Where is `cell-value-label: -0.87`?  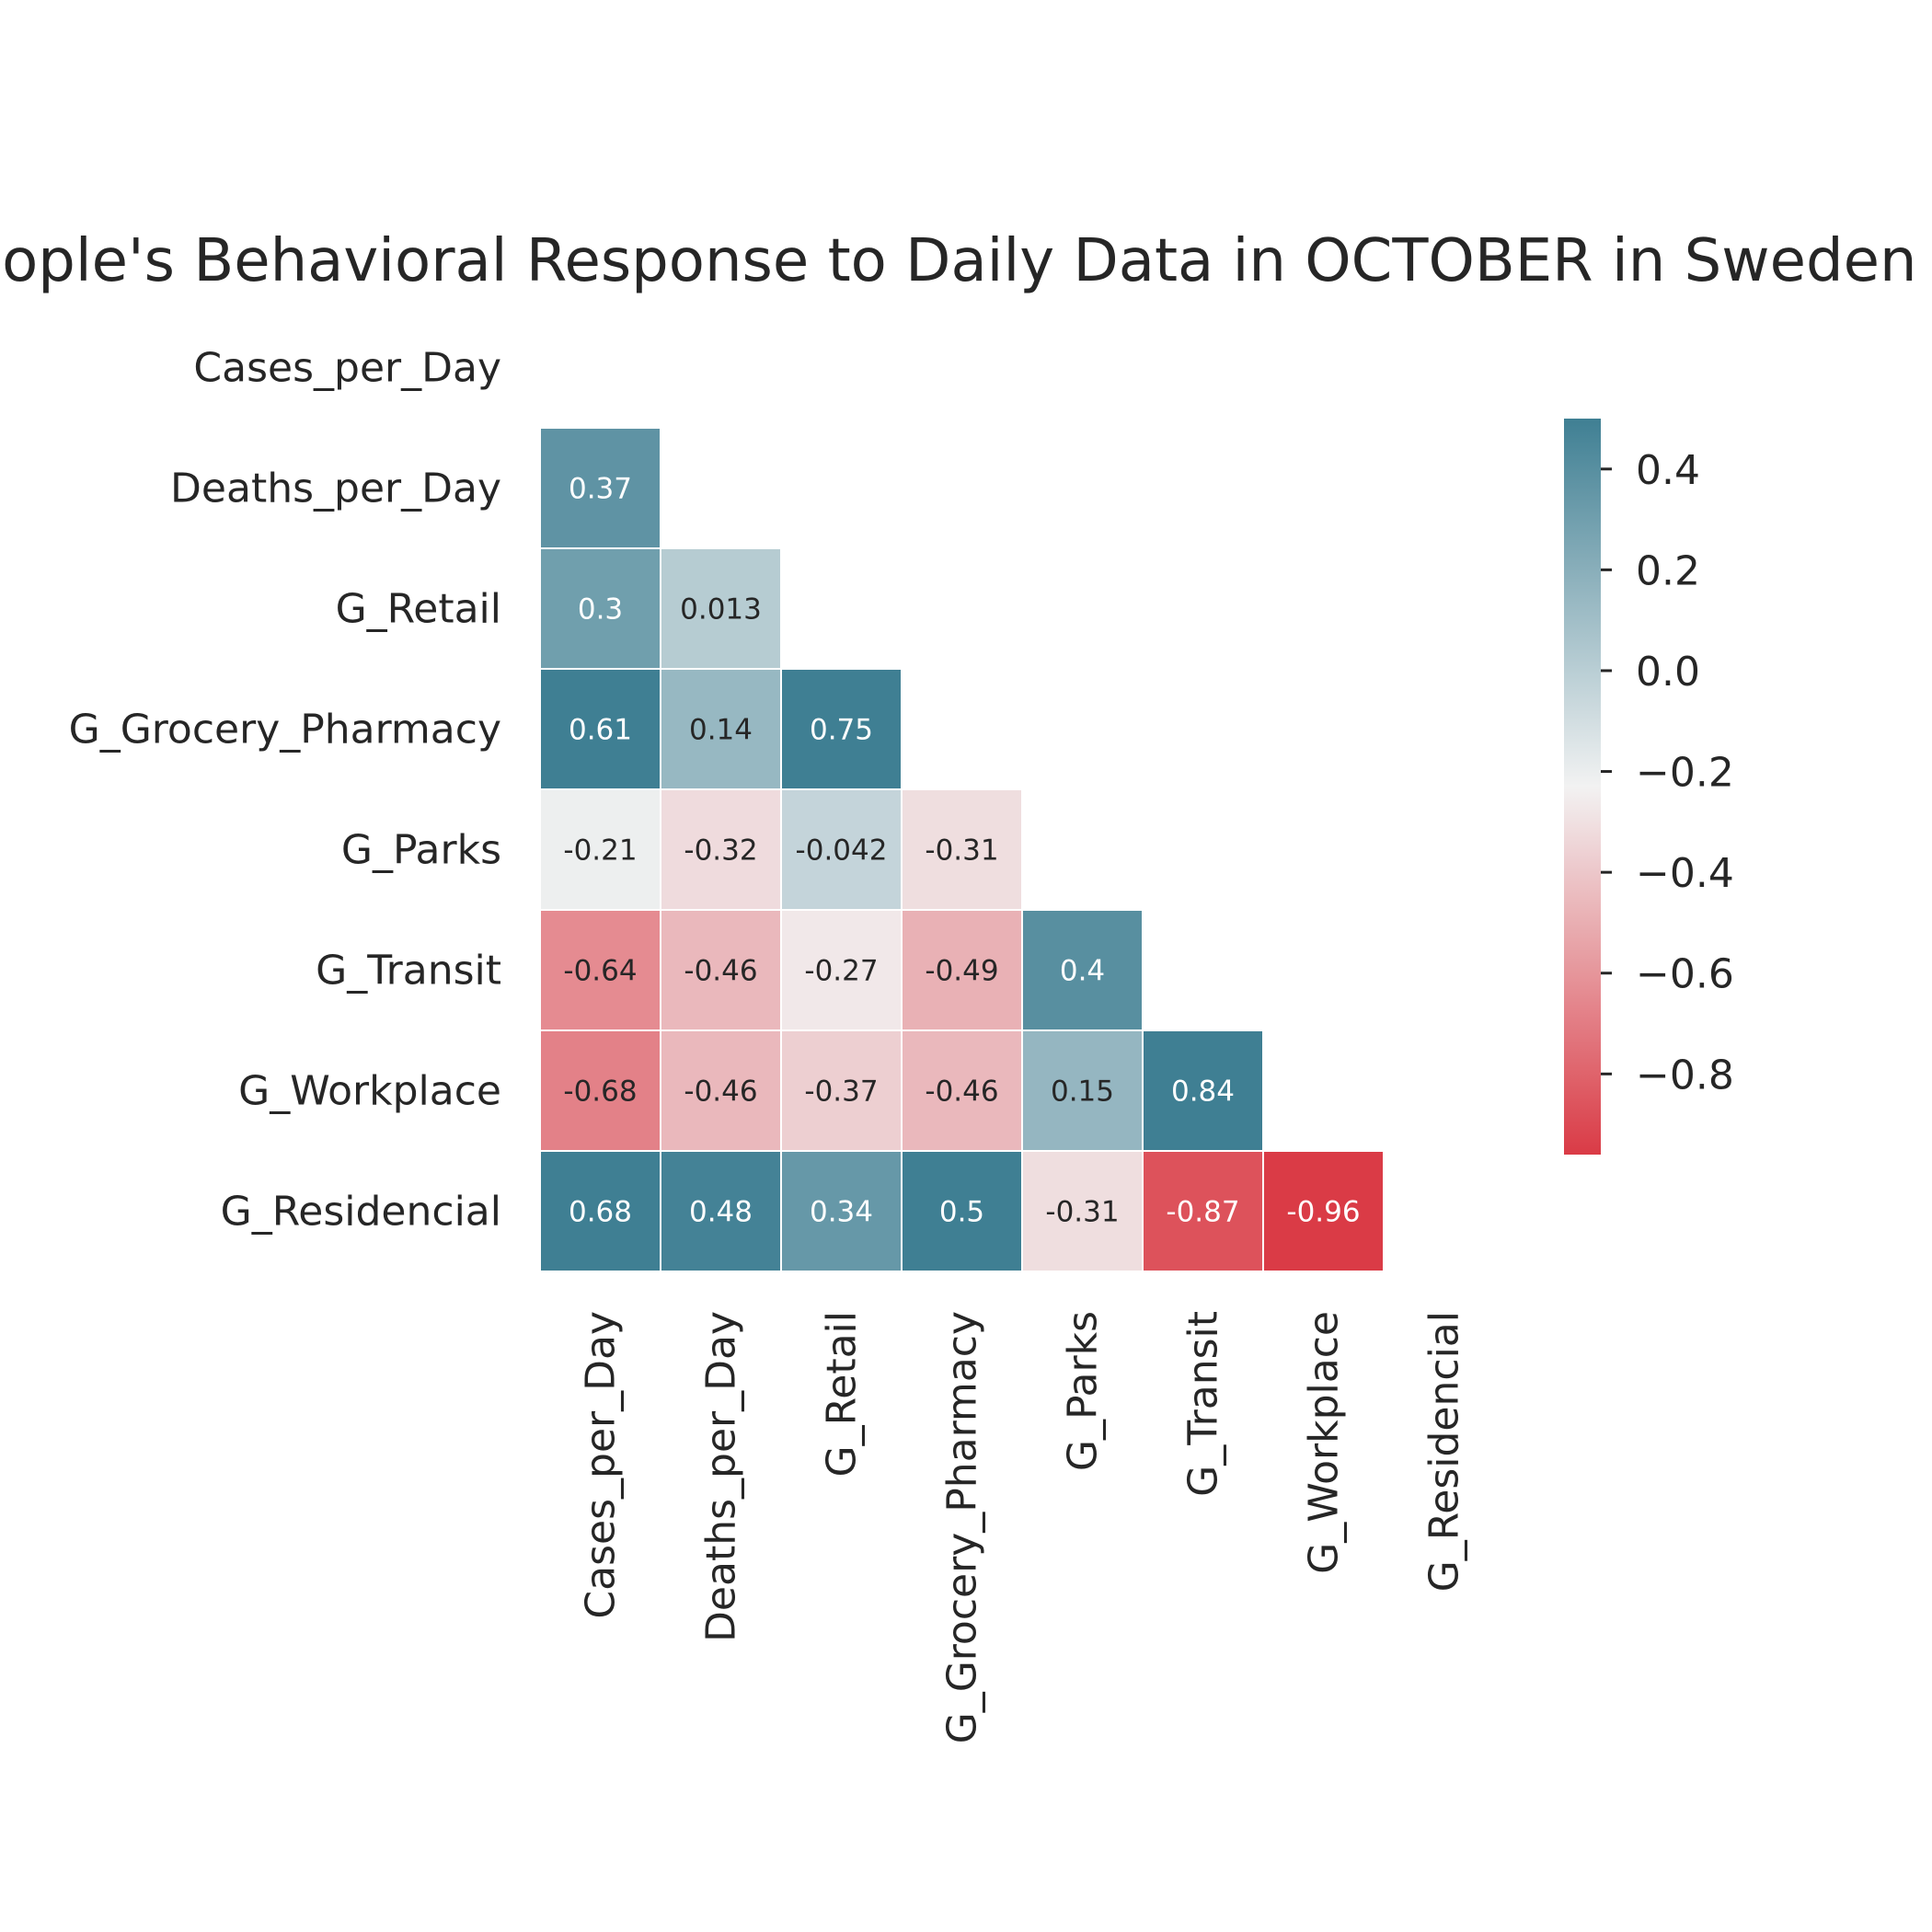
cell-value-label: -0.87 is located at coordinates (1202, 1212).